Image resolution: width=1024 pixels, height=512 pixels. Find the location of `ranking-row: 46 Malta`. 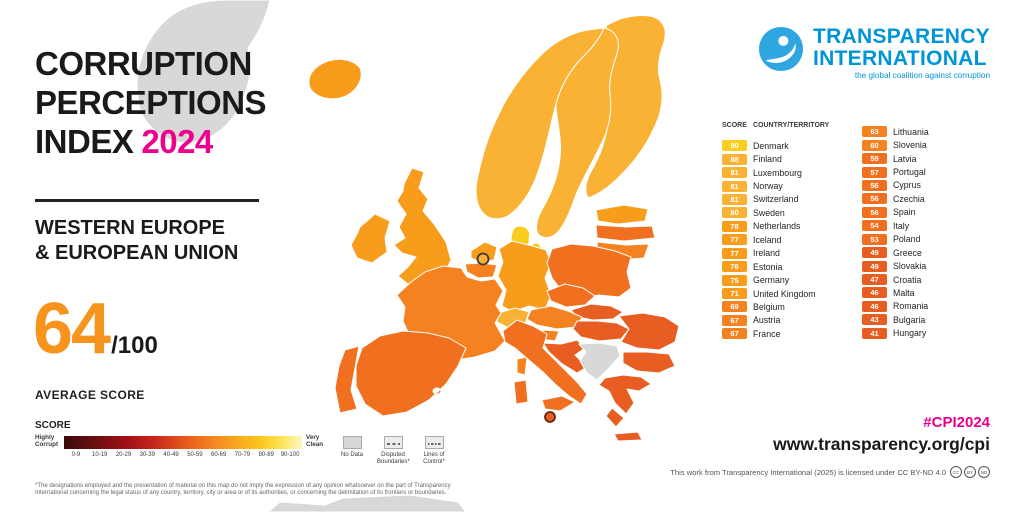

ranking-row: 46 Malta is located at coordinates (895, 292).